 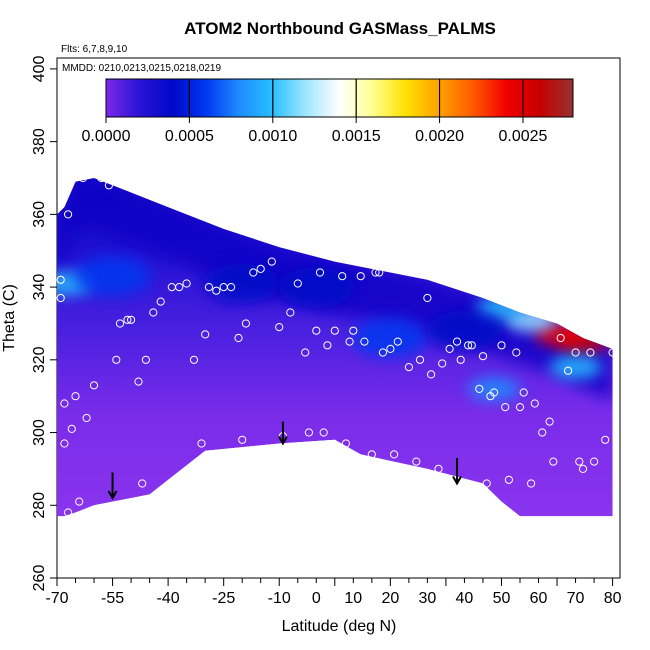 I want to click on x-tick-label: 50, so click(x=502, y=598).